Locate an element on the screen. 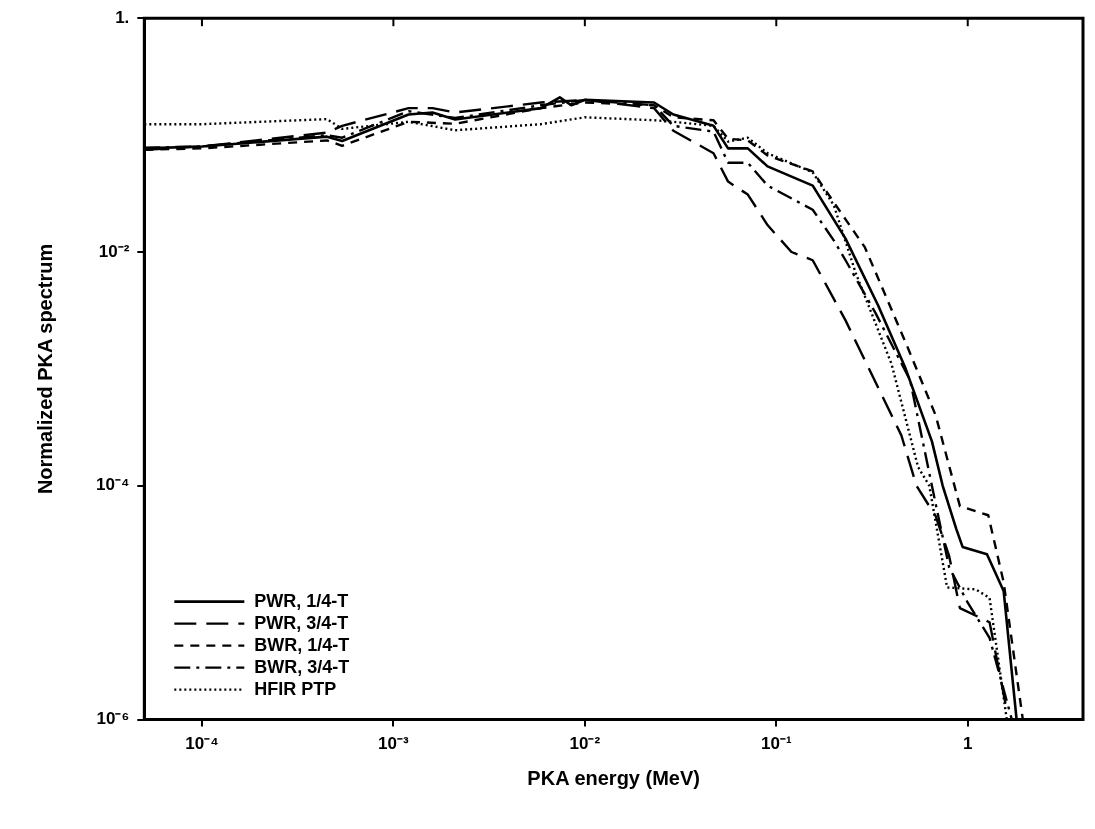 Image resolution: width=1095 pixels, height=829 pixels. y-axis-title: Normalized PKA spectrum is located at coordinates (44, 369).